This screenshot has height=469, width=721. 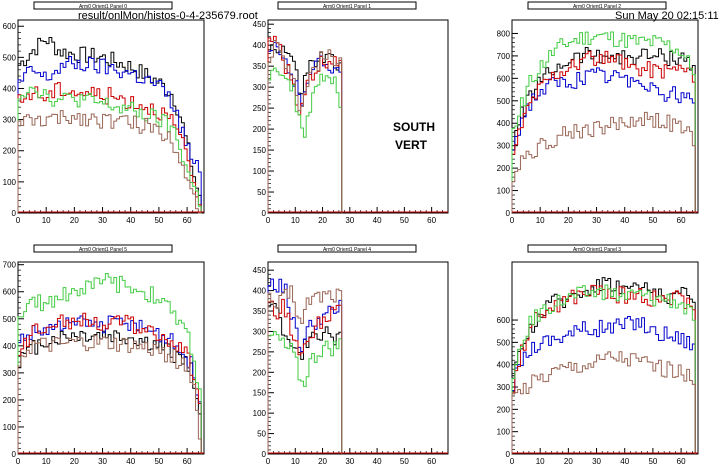 I want to click on y-tick-label: 800, so click(x=504, y=33).